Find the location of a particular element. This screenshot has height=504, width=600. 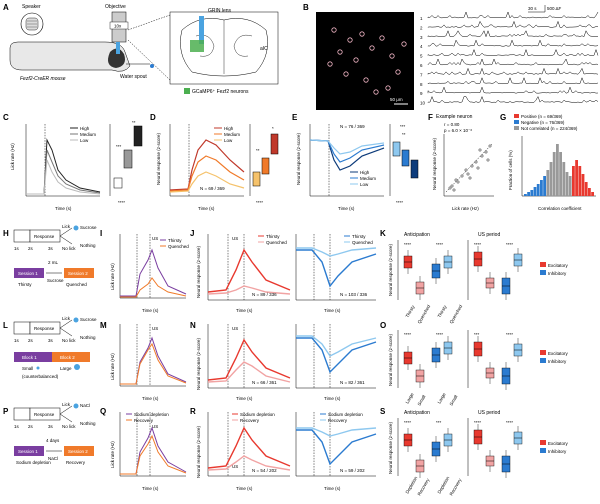

session2-sub: Quenched is located at coordinates (76, 284).